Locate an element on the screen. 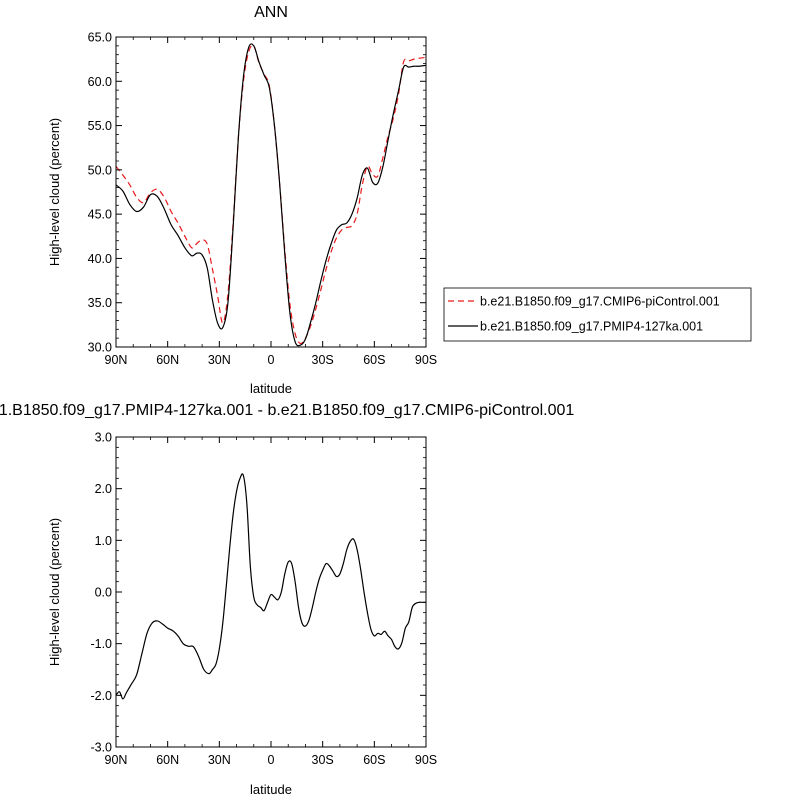  top-panel-y-axis-title: High-level cloud (percent) is located at coordinates (54, 192).